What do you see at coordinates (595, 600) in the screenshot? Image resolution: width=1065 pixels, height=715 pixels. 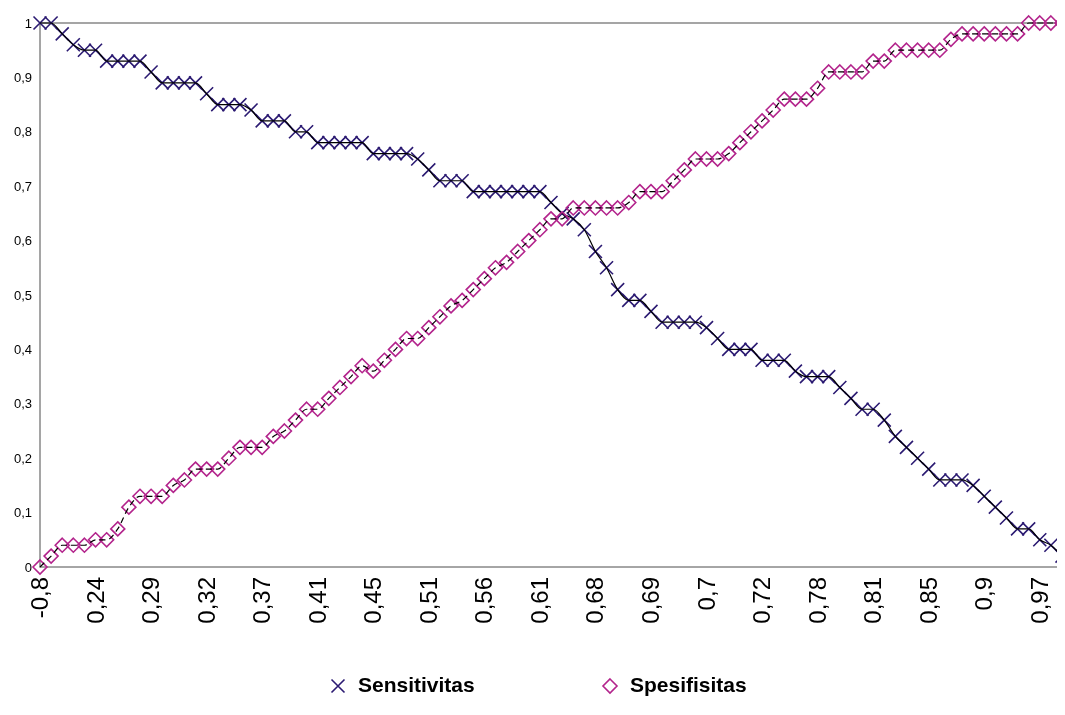 I see `x-tick-label: 0,68` at bounding box center [595, 600].